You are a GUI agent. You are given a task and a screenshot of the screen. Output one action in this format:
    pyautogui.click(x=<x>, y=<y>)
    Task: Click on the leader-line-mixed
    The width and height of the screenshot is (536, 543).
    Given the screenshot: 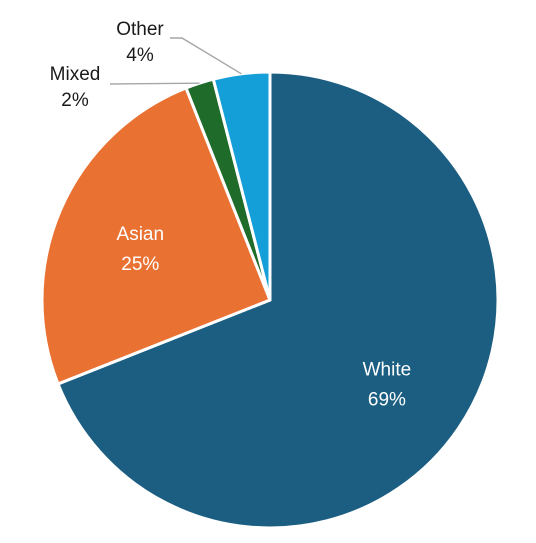 What is the action you would take?
    pyautogui.click(x=154, y=83)
    